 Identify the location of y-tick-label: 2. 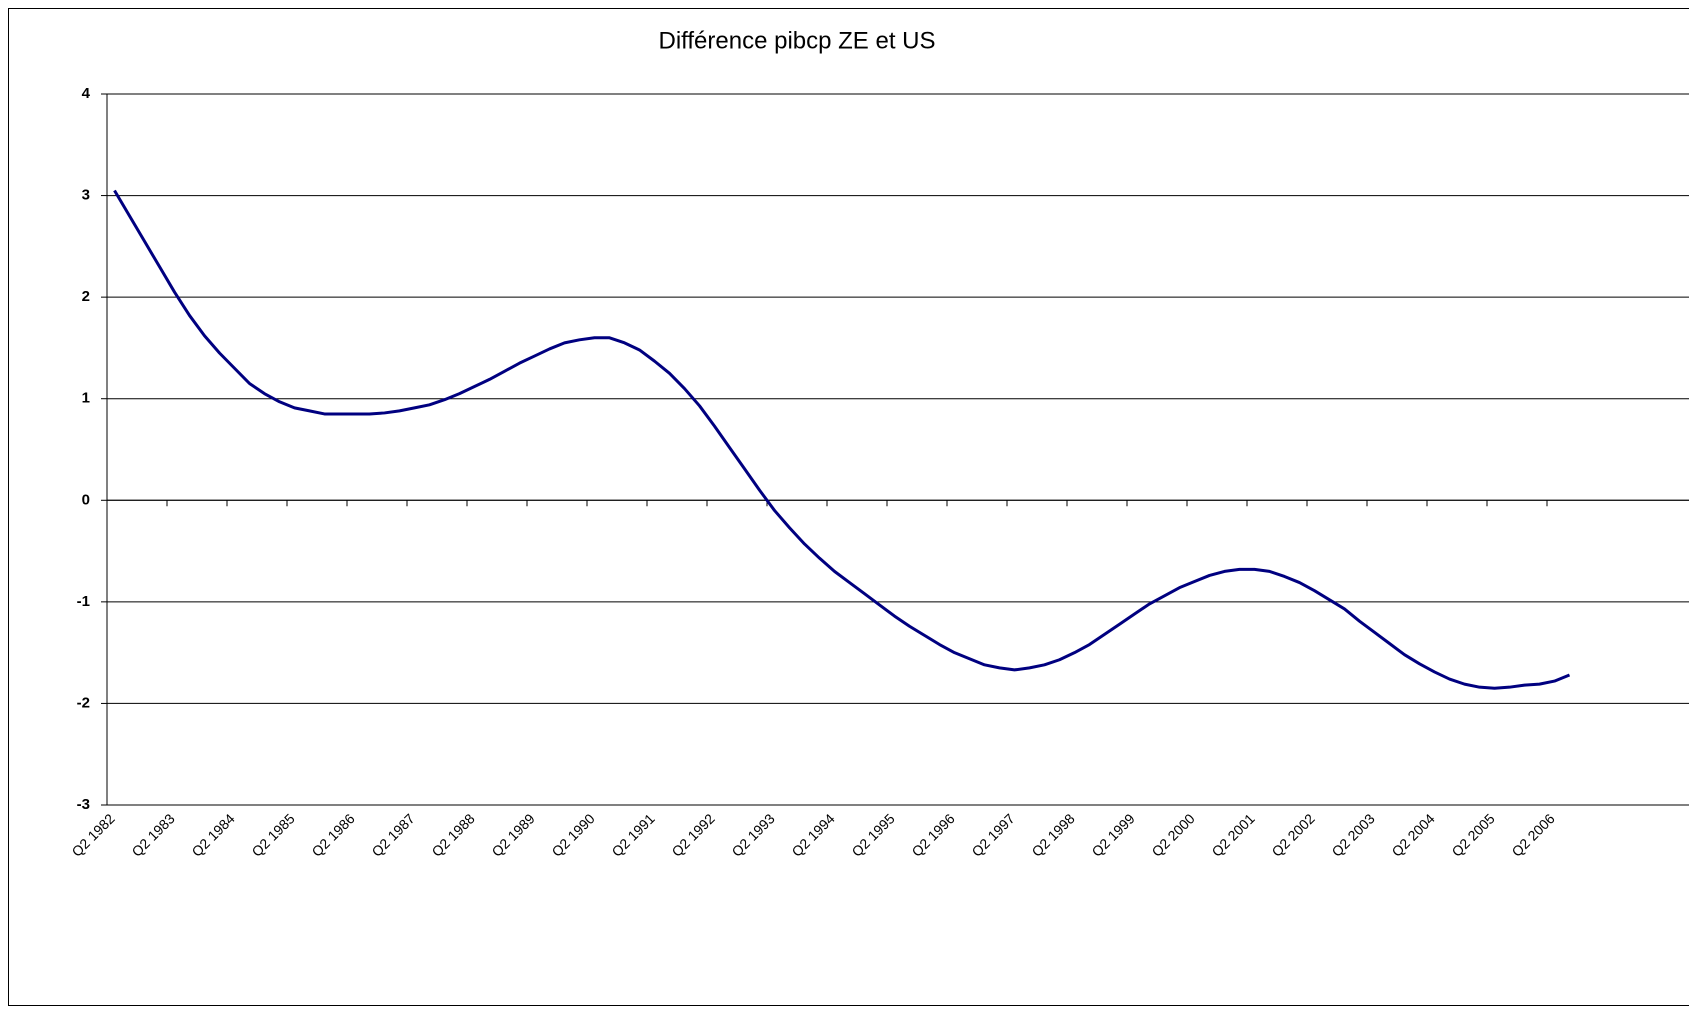
(86, 296).